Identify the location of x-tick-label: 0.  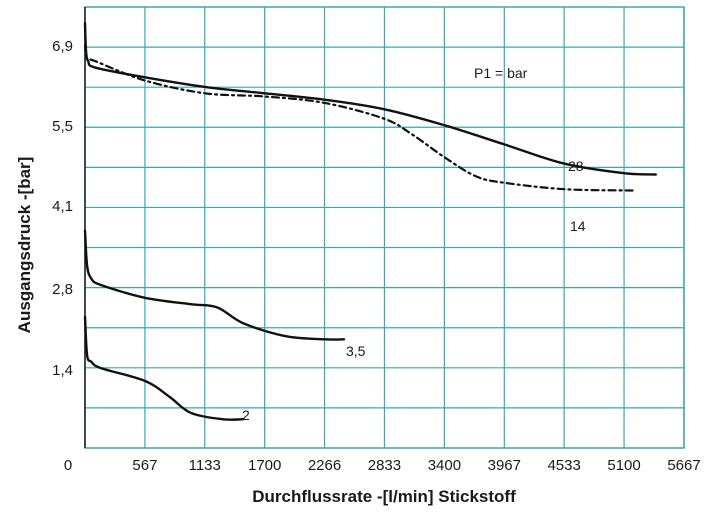
(68, 465).